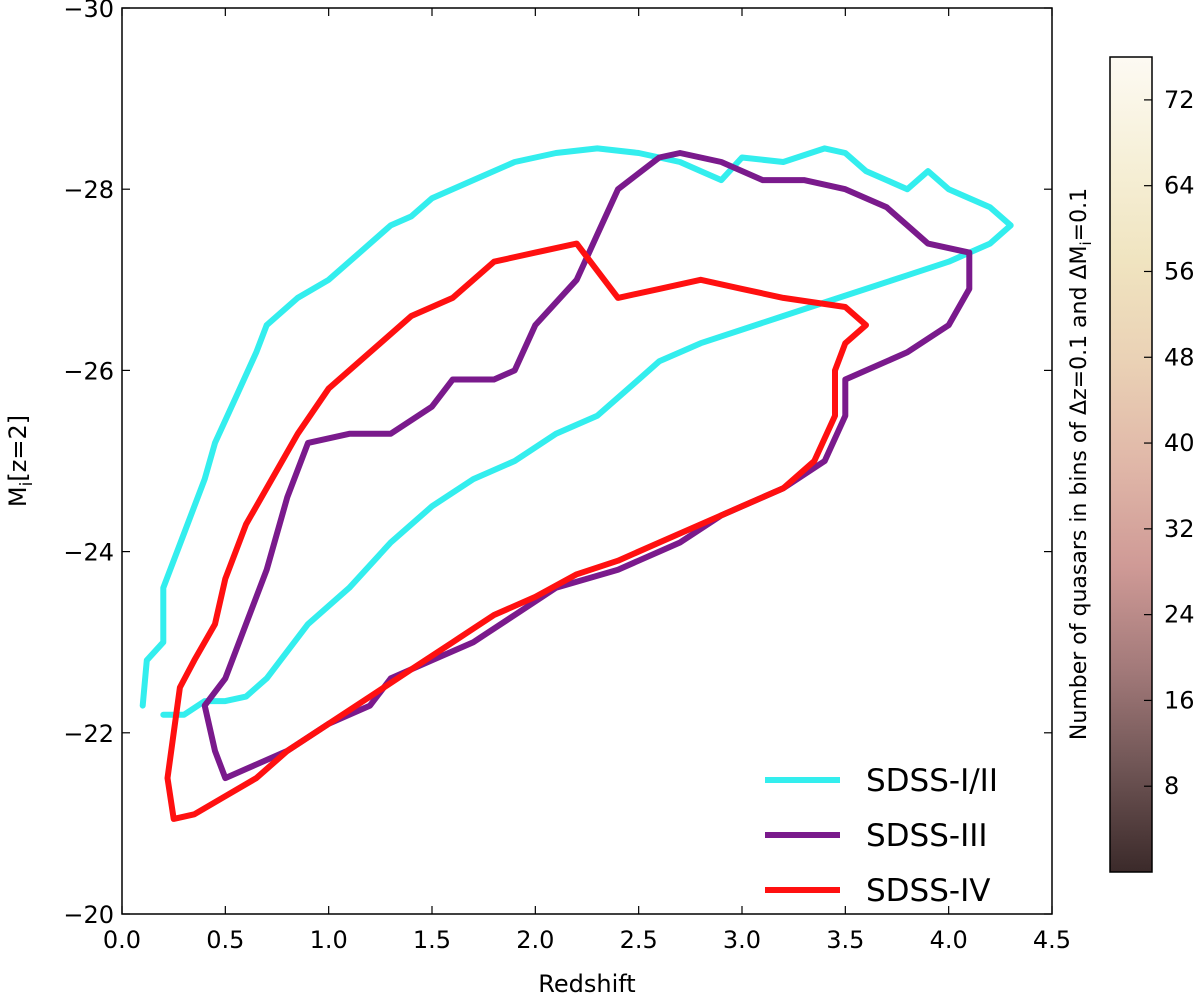 This screenshot has height=994, width=1200. Describe the element at coordinates (1179, 443) in the screenshot. I see `colorbar-tick-label: 40` at that location.